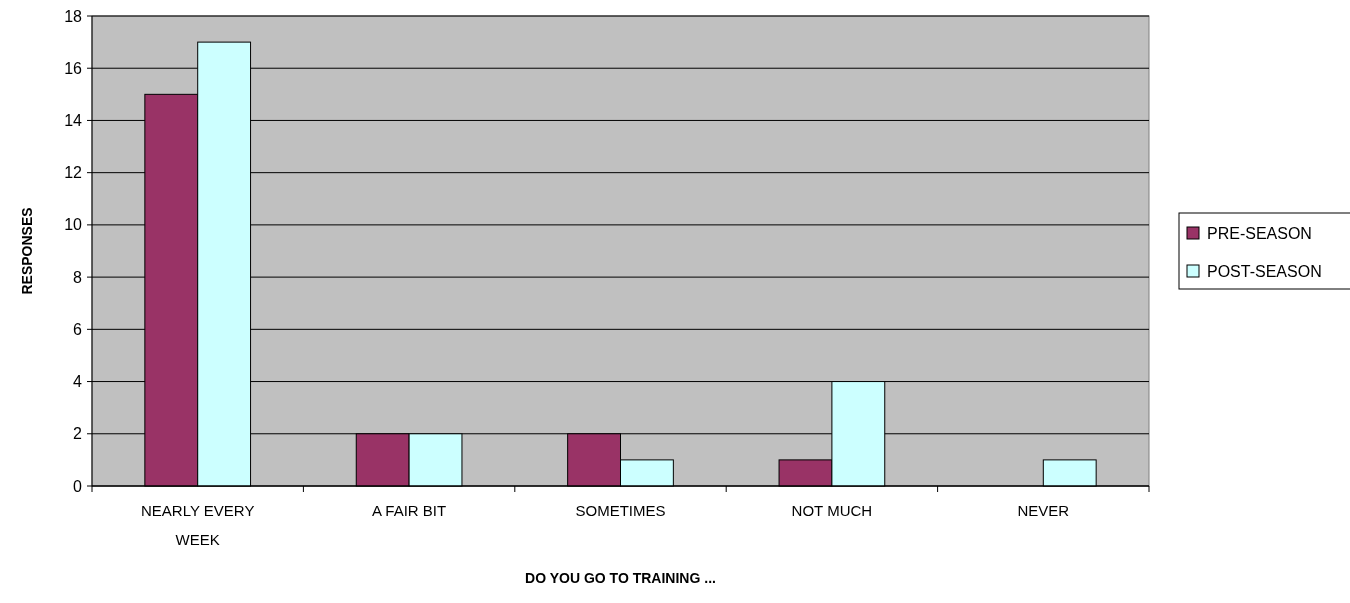 The image size is (1350, 603). Describe the element at coordinates (1259, 233) in the screenshot. I see `legend-label: PRE-SEASON` at that location.